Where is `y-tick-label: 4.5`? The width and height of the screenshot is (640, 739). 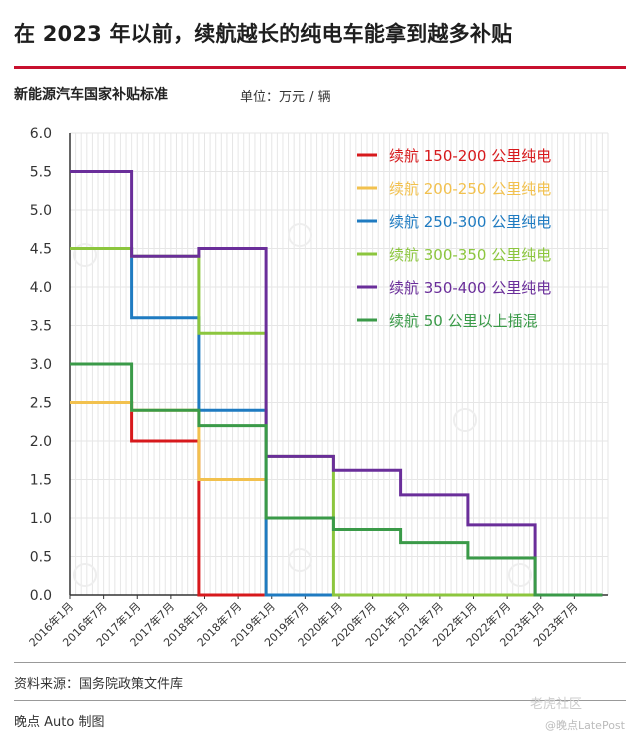 y-tick-label: 4.5 is located at coordinates (41, 250).